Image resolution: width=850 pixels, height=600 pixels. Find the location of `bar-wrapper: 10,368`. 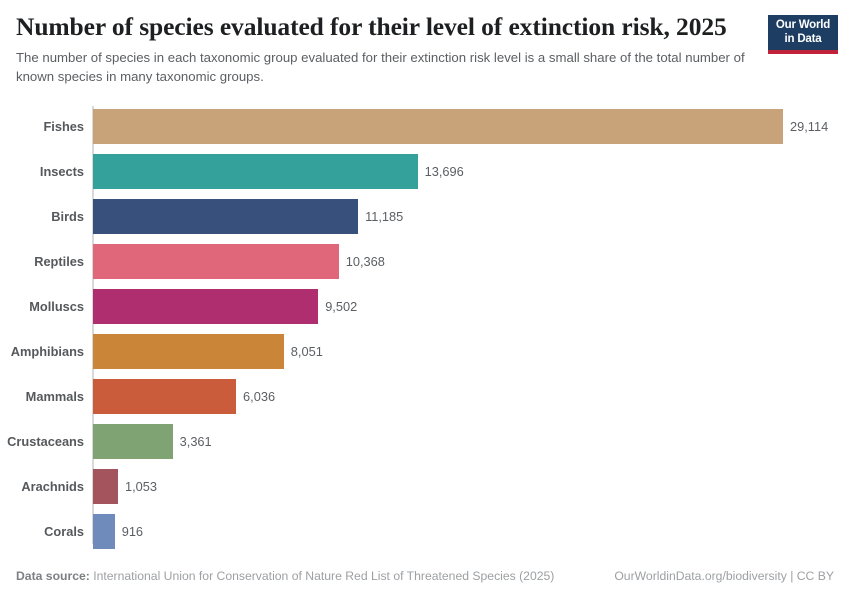

bar-wrapper: 10,368 is located at coordinates (239, 261).